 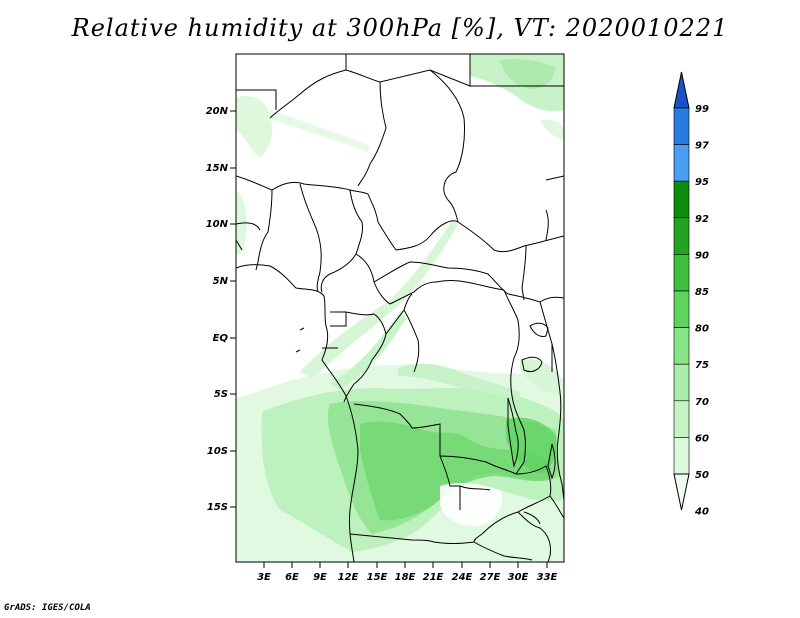 I want to click on lon-label: 24E, so click(x=462, y=577).